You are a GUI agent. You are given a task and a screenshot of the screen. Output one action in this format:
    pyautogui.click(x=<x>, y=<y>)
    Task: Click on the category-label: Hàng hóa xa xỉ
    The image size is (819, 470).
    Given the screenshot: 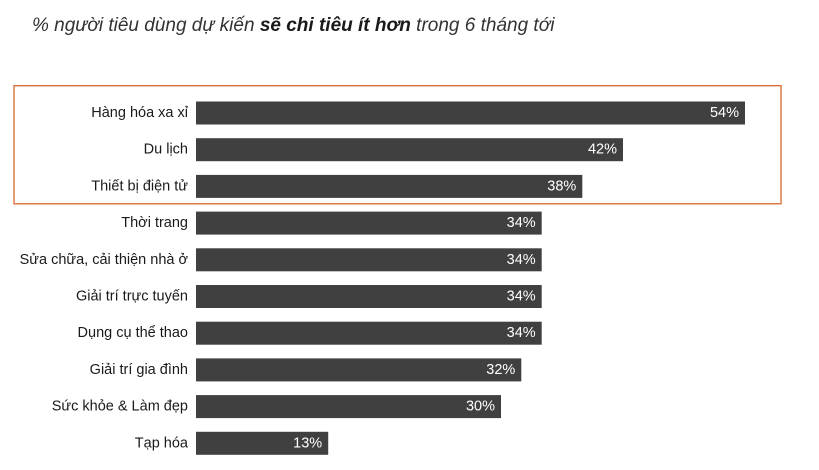 What is the action you would take?
    pyautogui.click(x=140, y=113)
    